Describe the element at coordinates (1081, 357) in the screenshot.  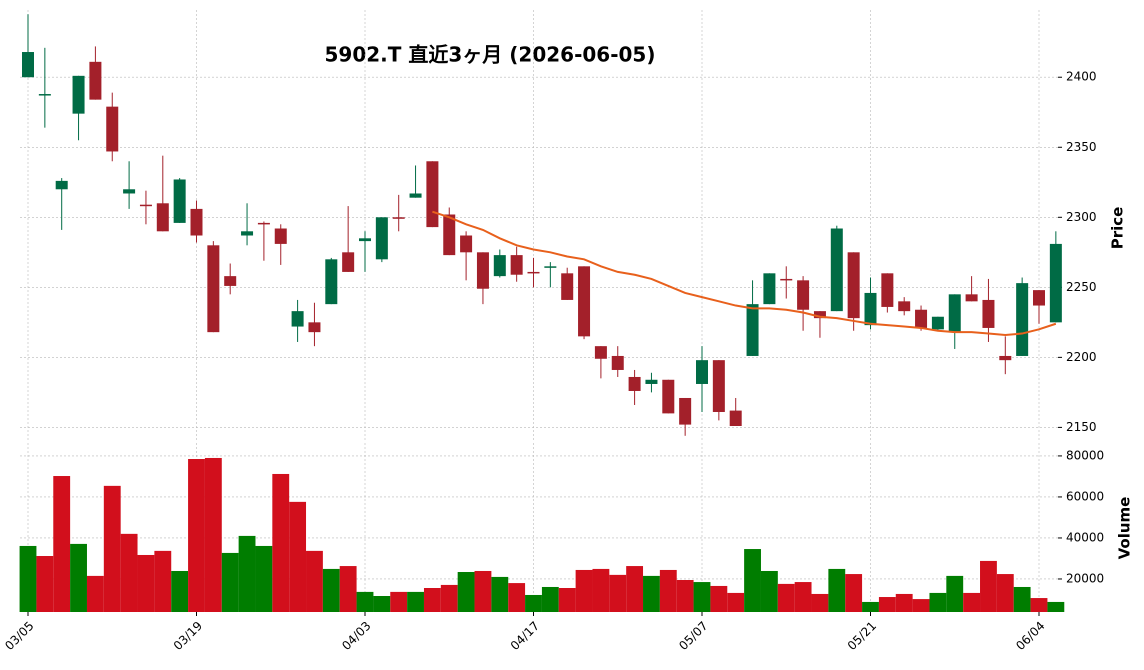
I see `y-tick-label: 2200` at that location.